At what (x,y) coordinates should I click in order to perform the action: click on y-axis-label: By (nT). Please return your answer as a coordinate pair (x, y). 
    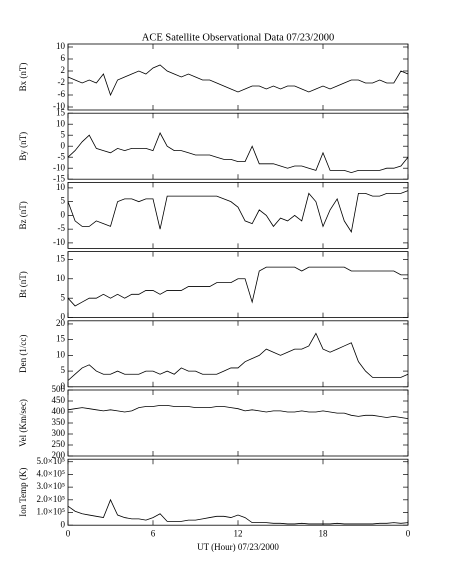
    Looking at the image, I should click on (23, 146).